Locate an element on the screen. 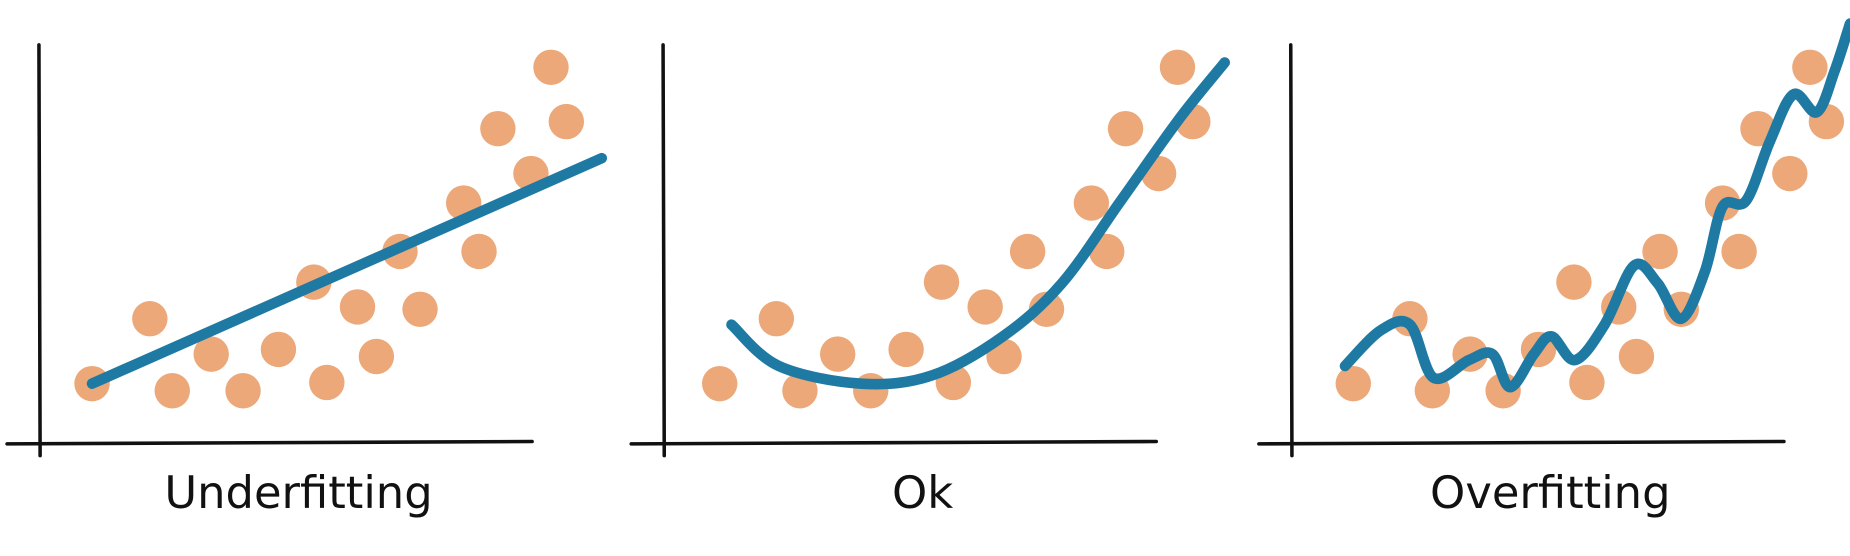 The height and width of the screenshot is (556, 1850). fit-curve is located at coordinates (347, 270).